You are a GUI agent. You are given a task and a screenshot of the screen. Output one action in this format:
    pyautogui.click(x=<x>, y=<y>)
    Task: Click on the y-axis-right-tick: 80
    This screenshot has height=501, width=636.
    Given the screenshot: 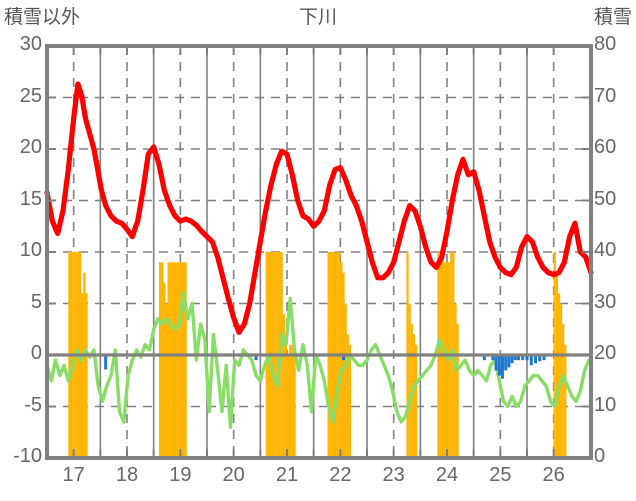 What is the action you would take?
    pyautogui.click(x=605, y=44)
    